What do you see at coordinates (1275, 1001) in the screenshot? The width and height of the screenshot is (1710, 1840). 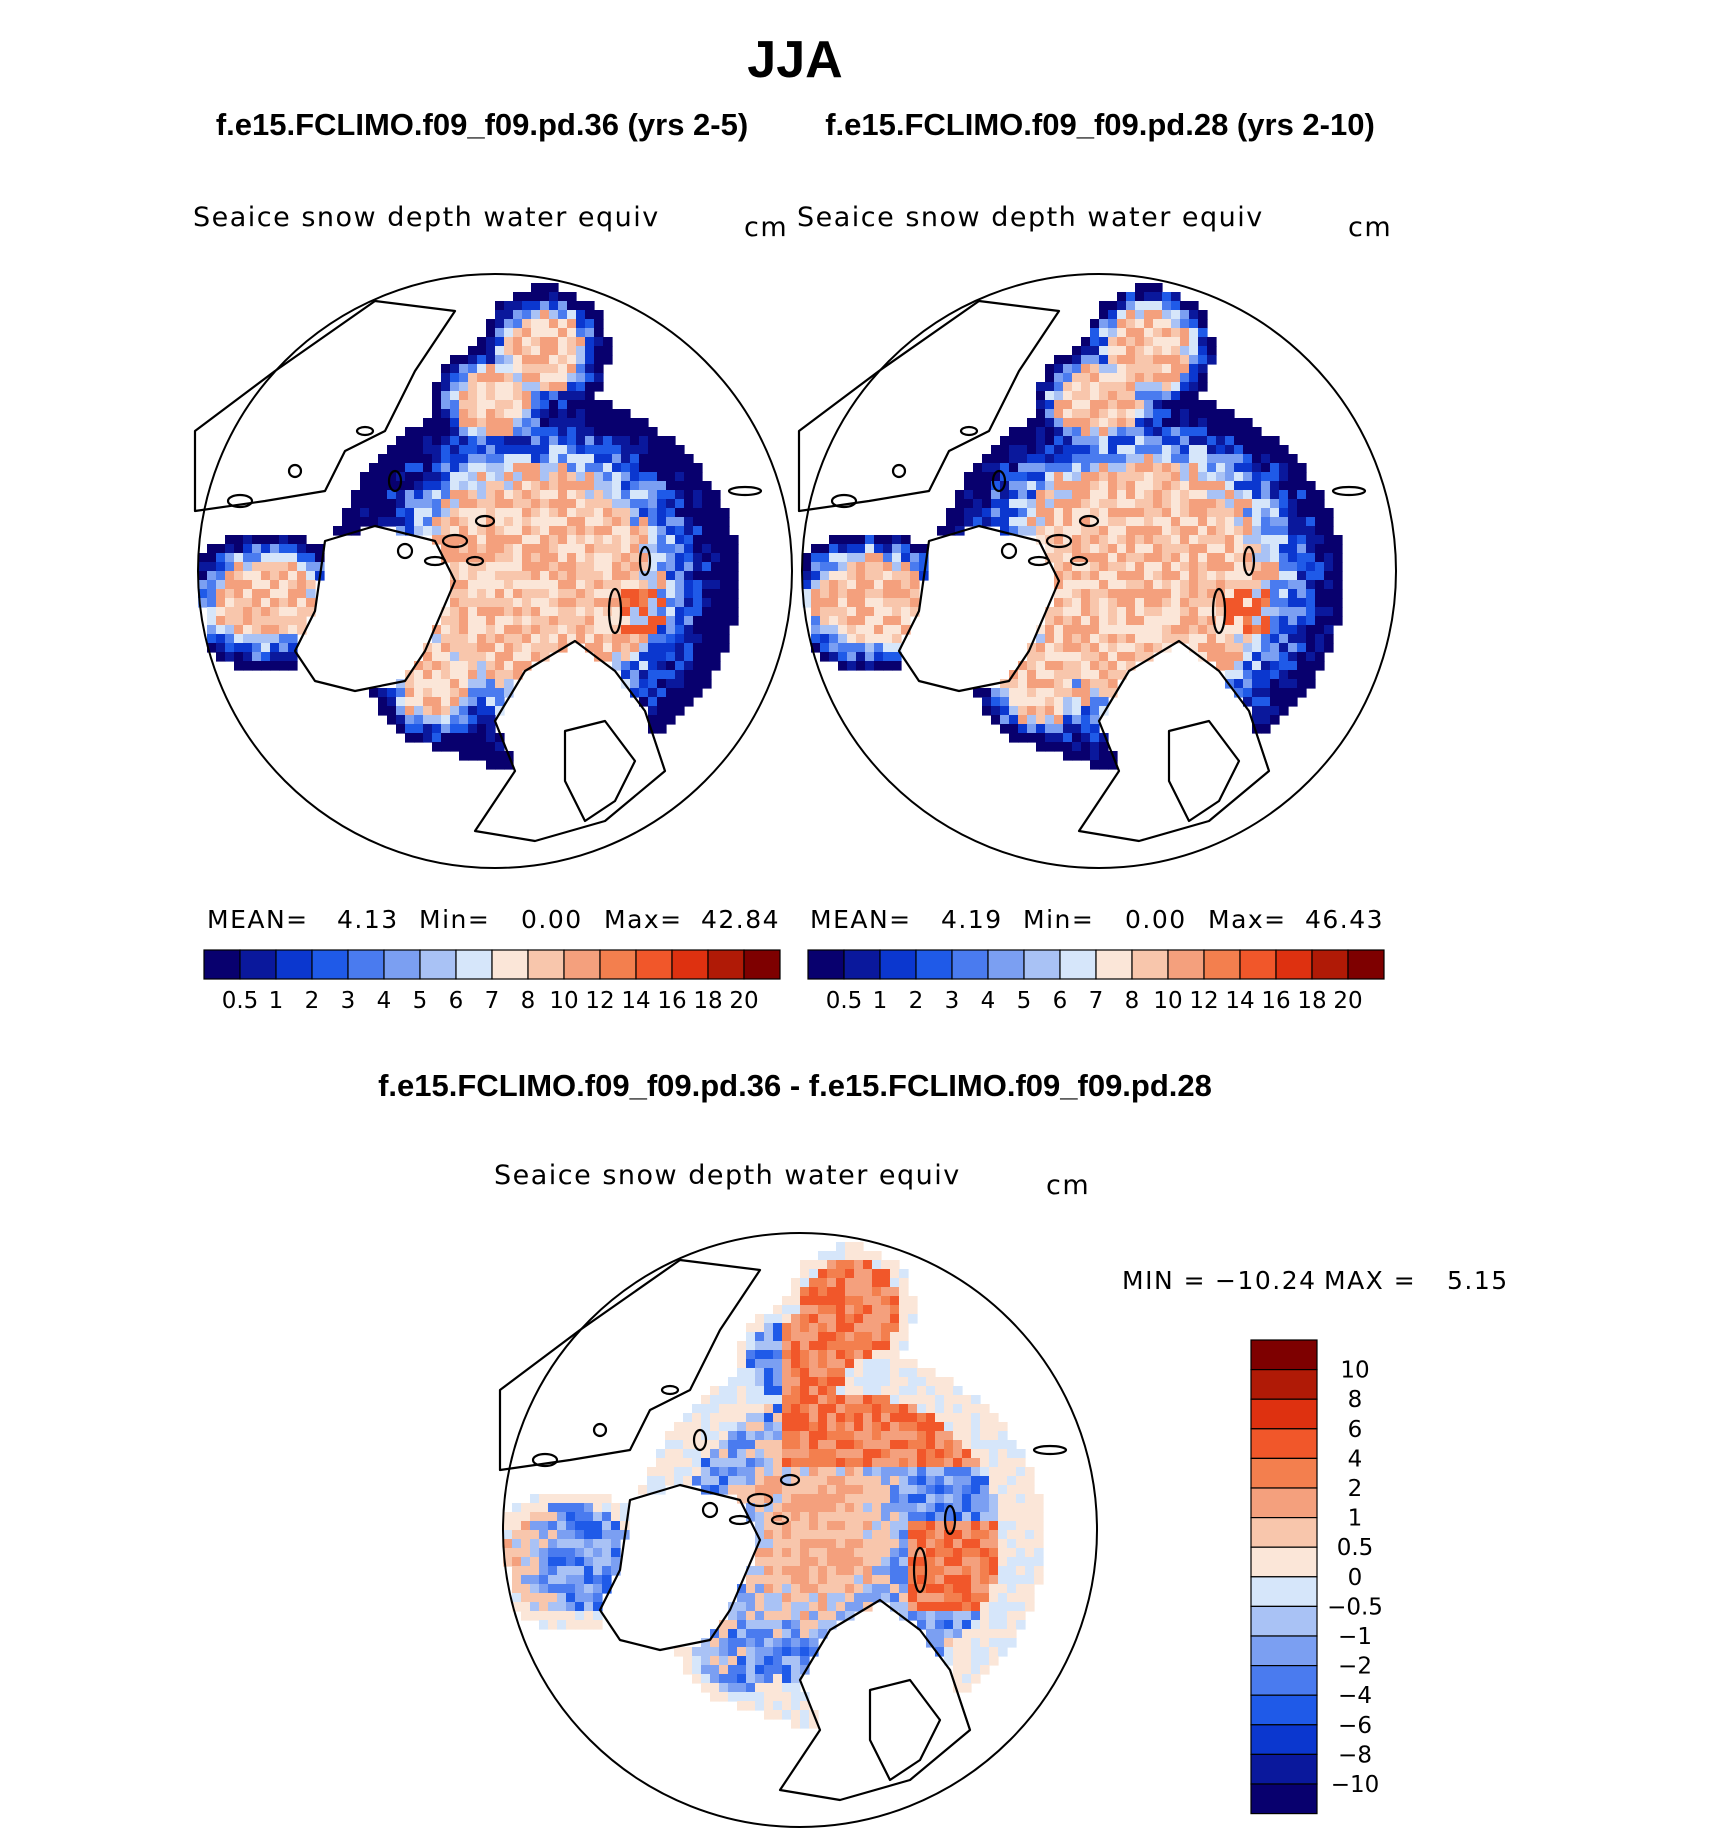 I see `case2-colorbar-tick-label: 16` at bounding box center [1275, 1001].